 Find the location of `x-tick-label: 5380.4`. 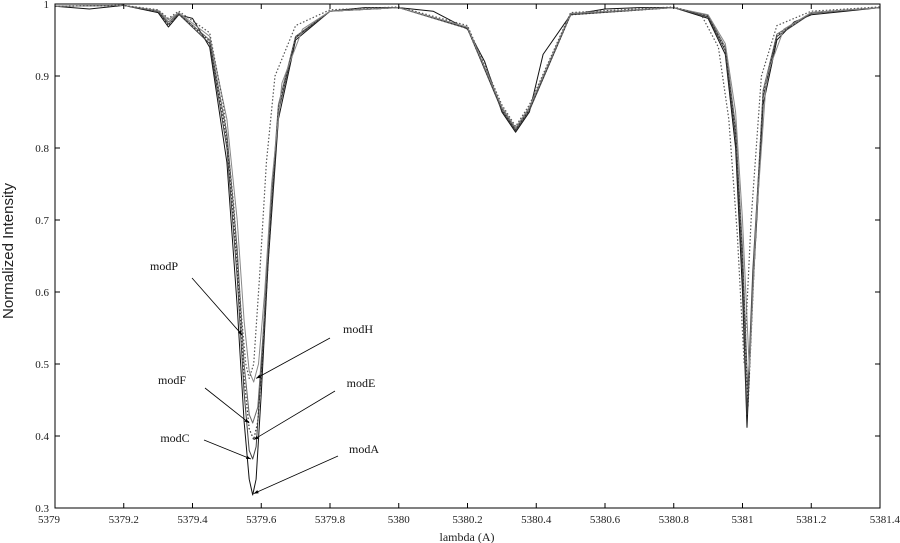

x-tick-label: 5380.4 is located at coordinates (536, 520).